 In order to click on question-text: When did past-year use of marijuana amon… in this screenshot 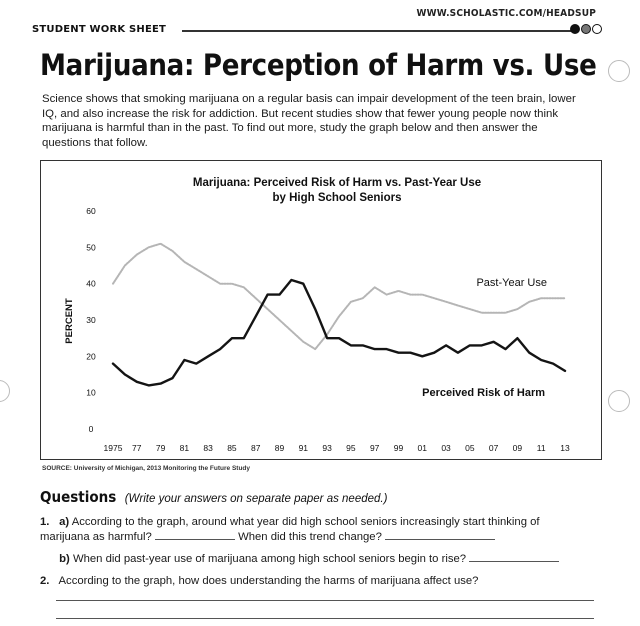, I will do `click(269, 559)`.